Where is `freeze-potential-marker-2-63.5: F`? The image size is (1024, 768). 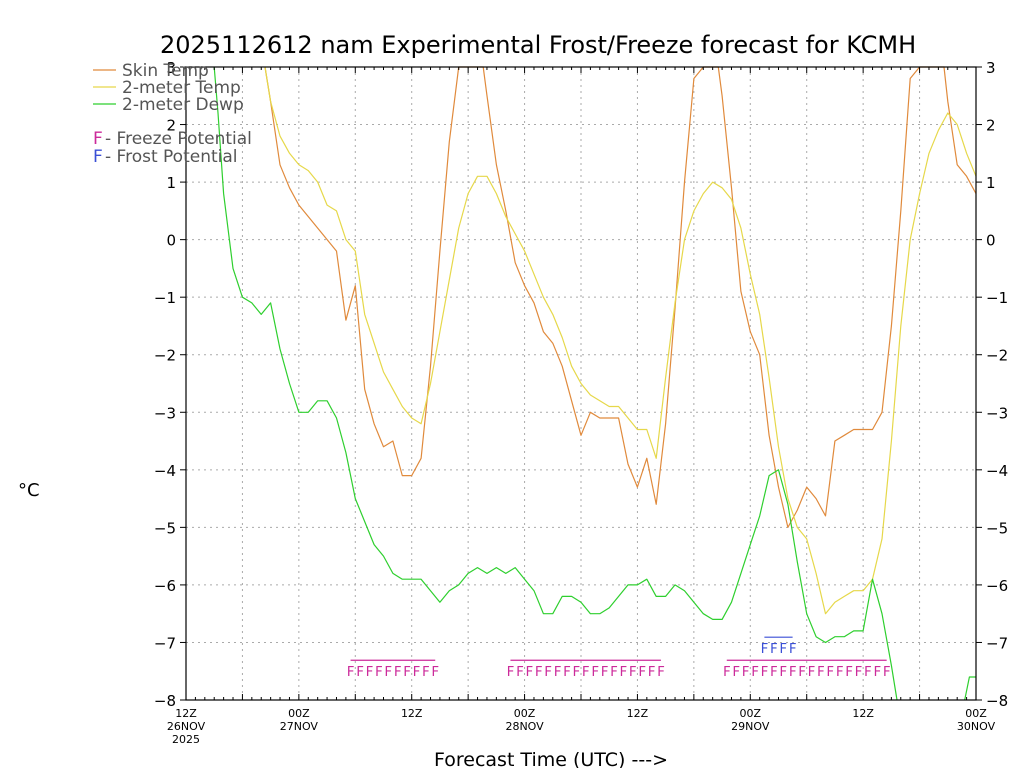
freeze-potential-marker-2-63.5: F is located at coordinates (783, 672).